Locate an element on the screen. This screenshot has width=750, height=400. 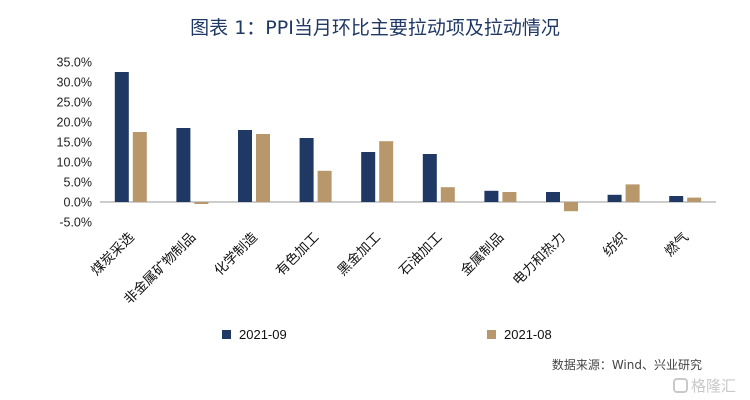
x-category-label: 煤炭采选 is located at coordinates (113, 254).